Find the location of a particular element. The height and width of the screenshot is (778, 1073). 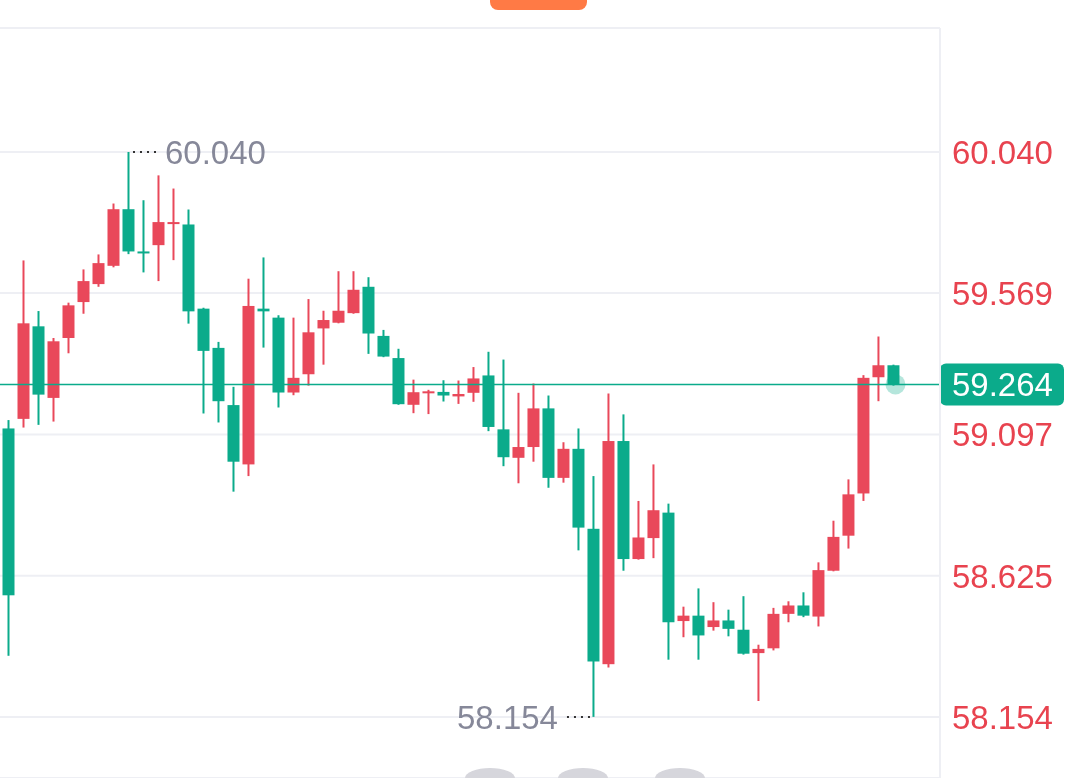

y-tick-label: 59.569 is located at coordinates (1002, 293).